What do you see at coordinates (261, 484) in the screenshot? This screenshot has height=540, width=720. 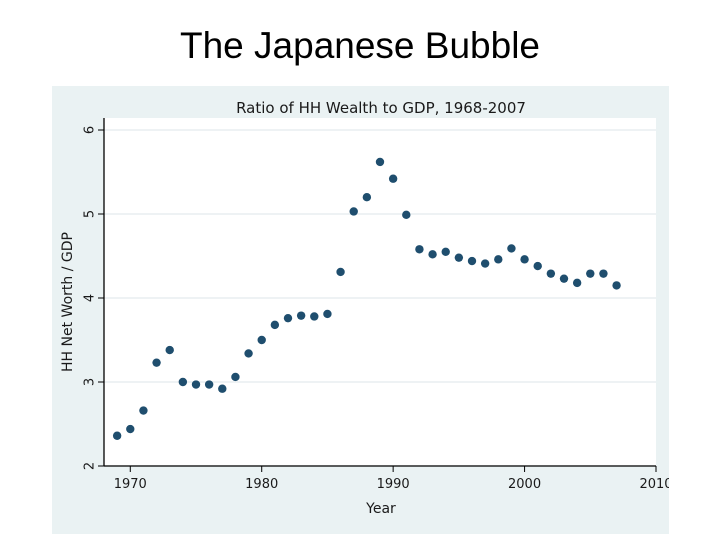 I see `x-tick-label-1980: 1980` at bounding box center [261, 484].